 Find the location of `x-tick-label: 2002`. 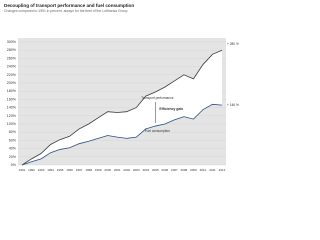

x-tick-label: 2002 is located at coordinates (126, 170).